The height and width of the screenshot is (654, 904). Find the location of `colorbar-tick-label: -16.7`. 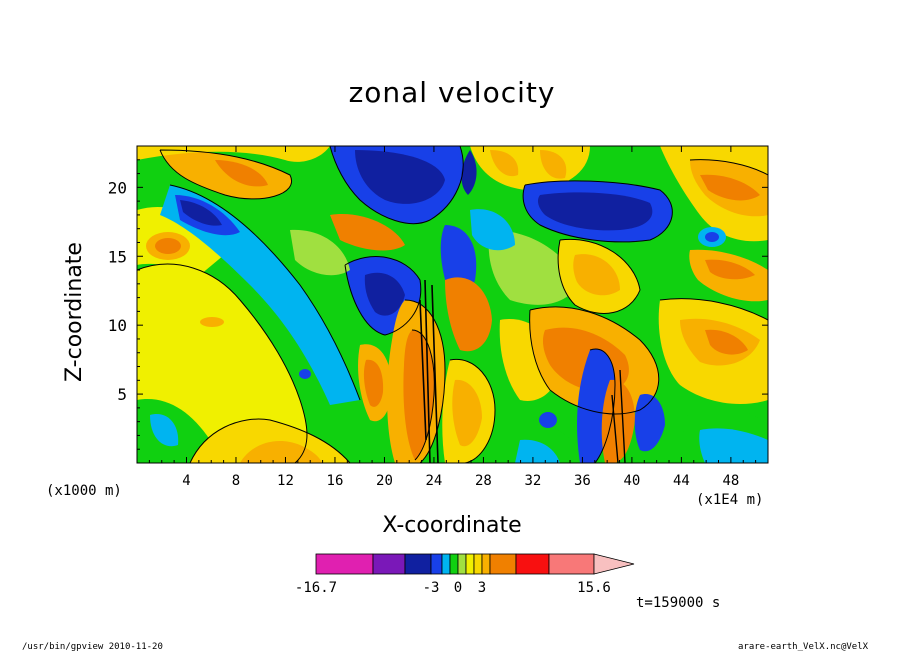

colorbar-tick-label: -16.7 is located at coordinates (316, 588).